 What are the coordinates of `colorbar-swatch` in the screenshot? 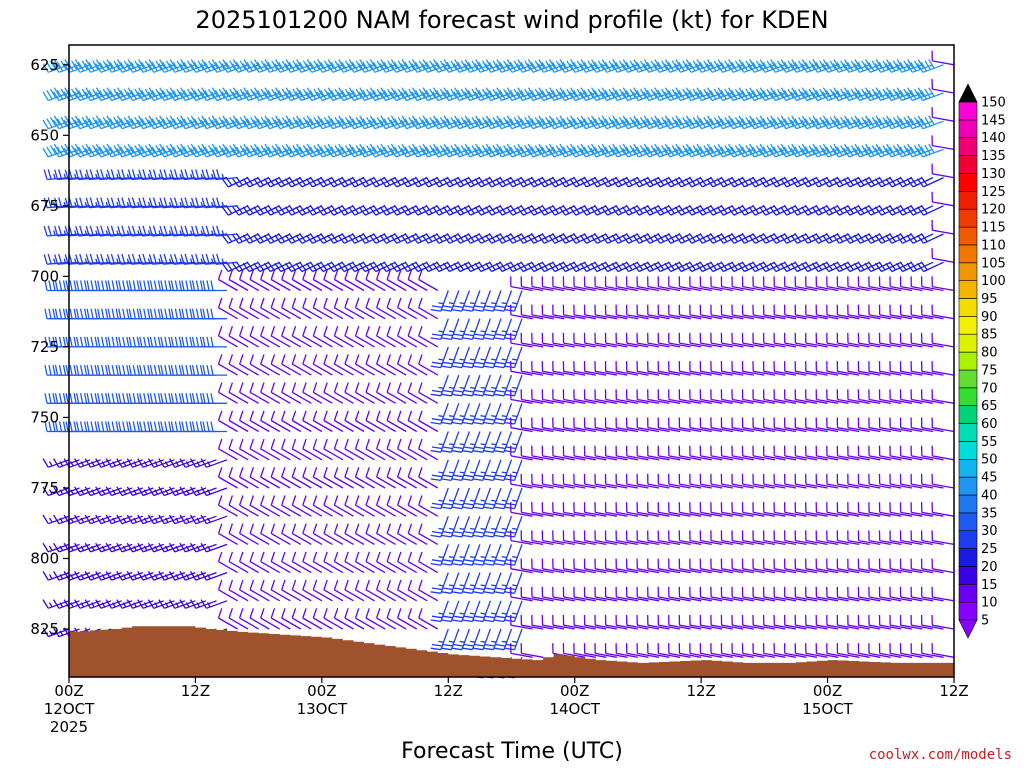 It's located at (968, 111).